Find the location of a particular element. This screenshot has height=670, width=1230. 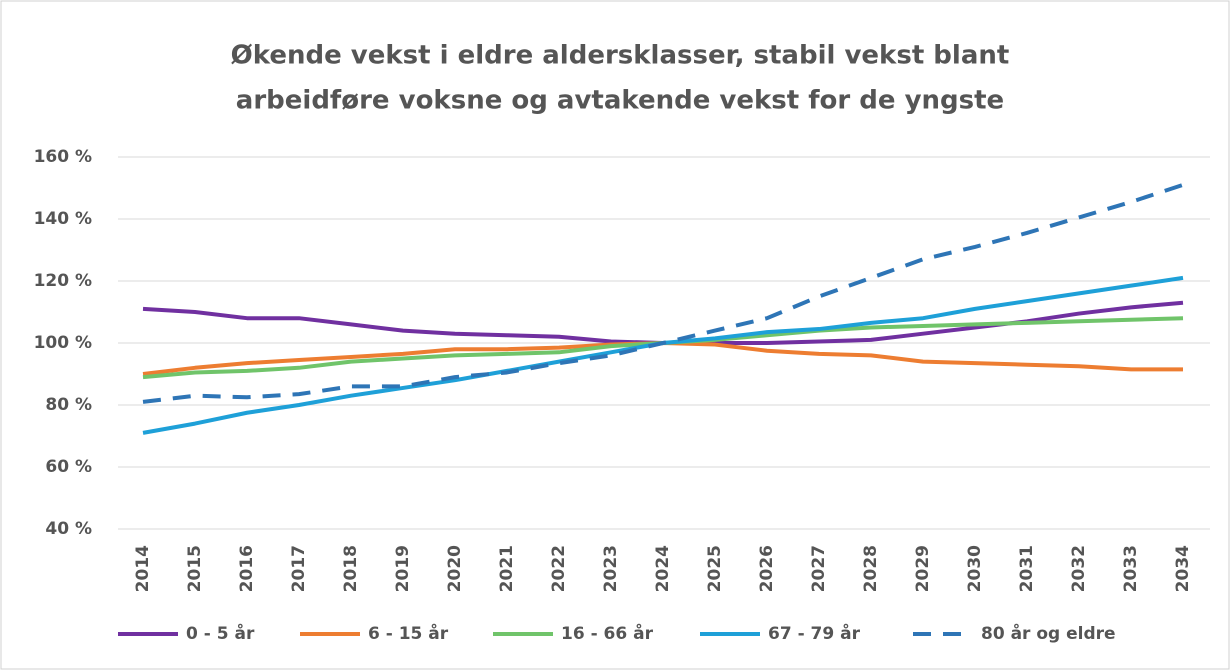

y-tick-label: 60 % is located at coordinates (68, 467).